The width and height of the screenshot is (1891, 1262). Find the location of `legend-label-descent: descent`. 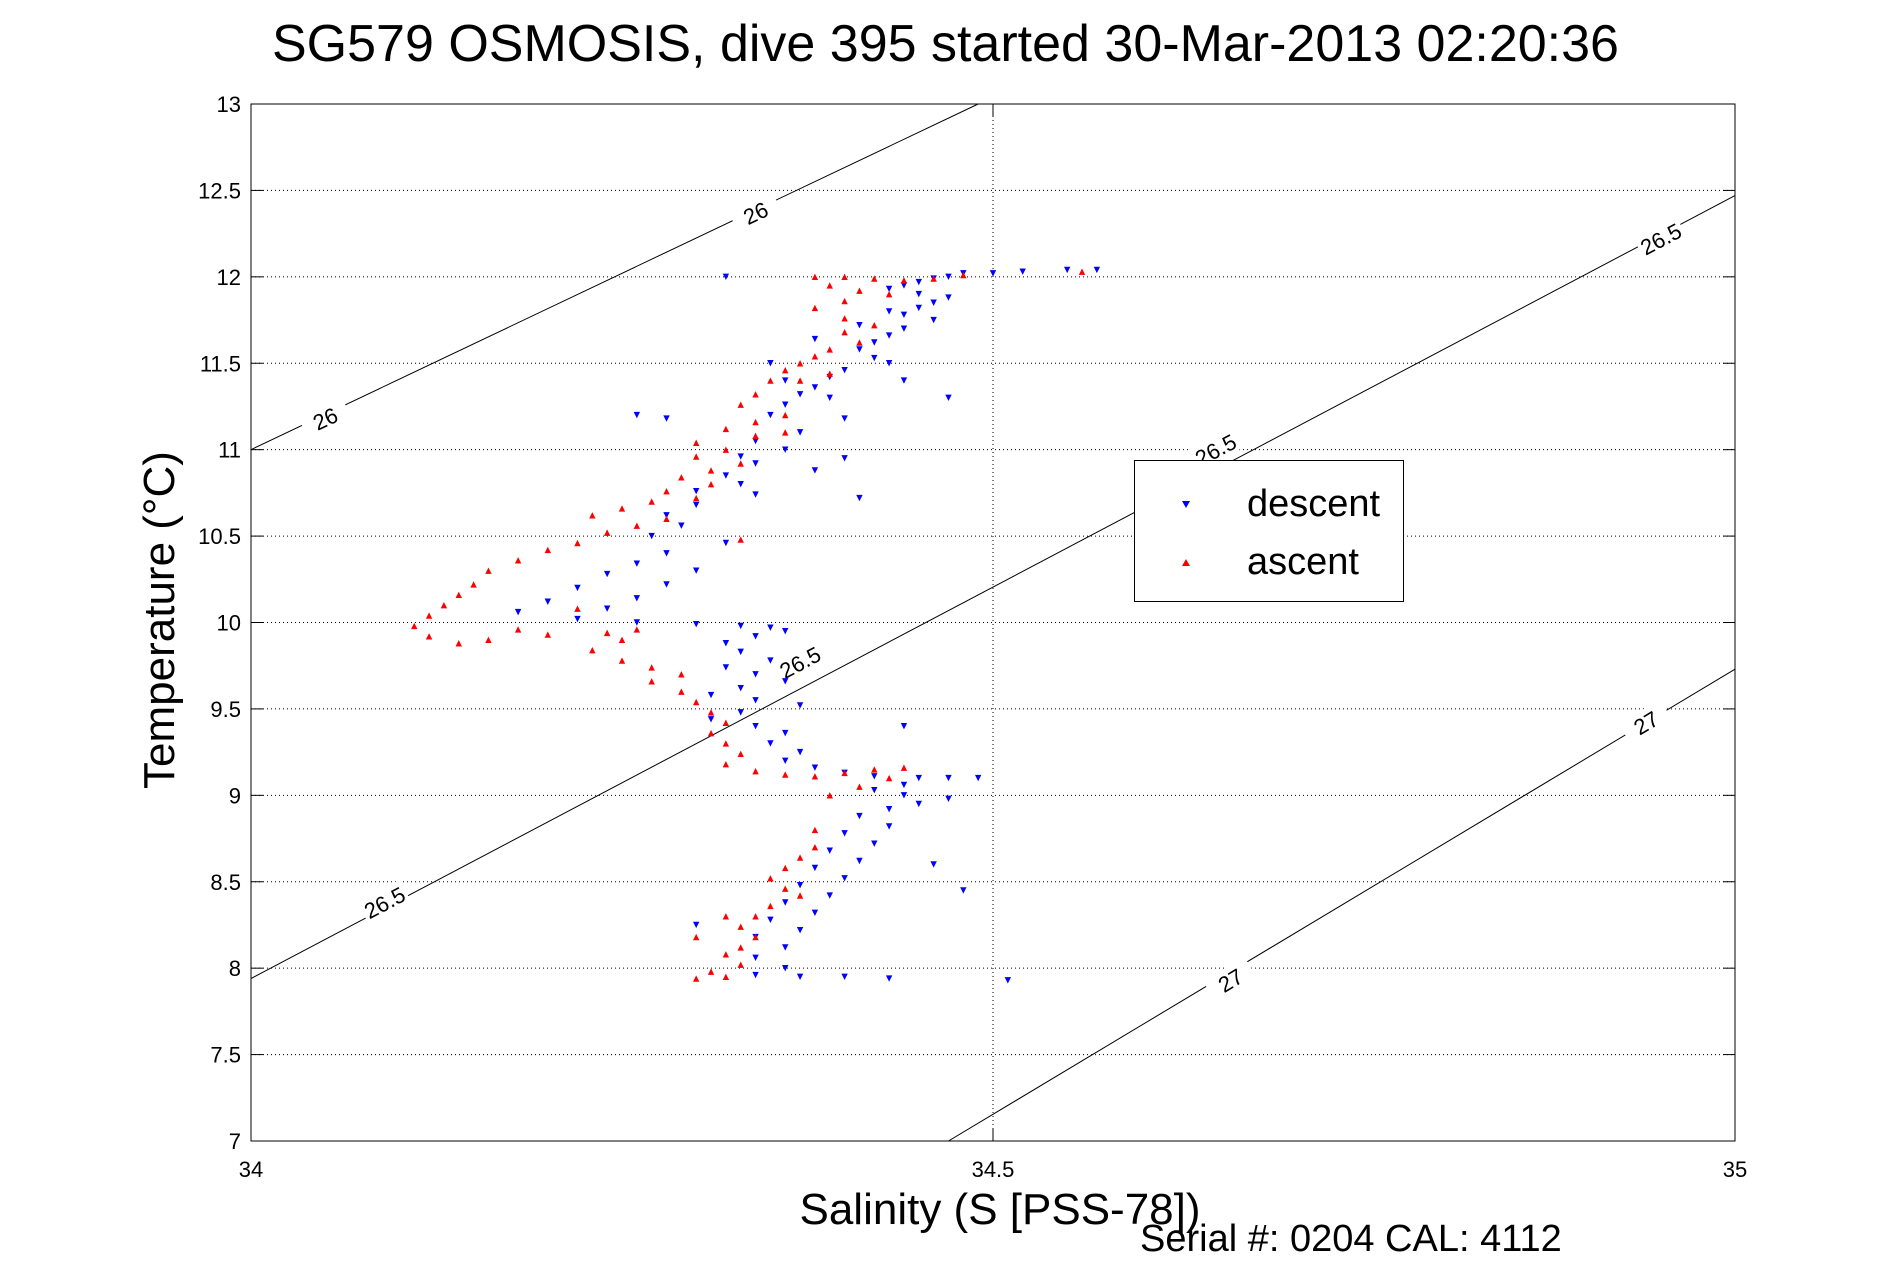

legend-label-descent: descent is located at coordinates (1314, 504).